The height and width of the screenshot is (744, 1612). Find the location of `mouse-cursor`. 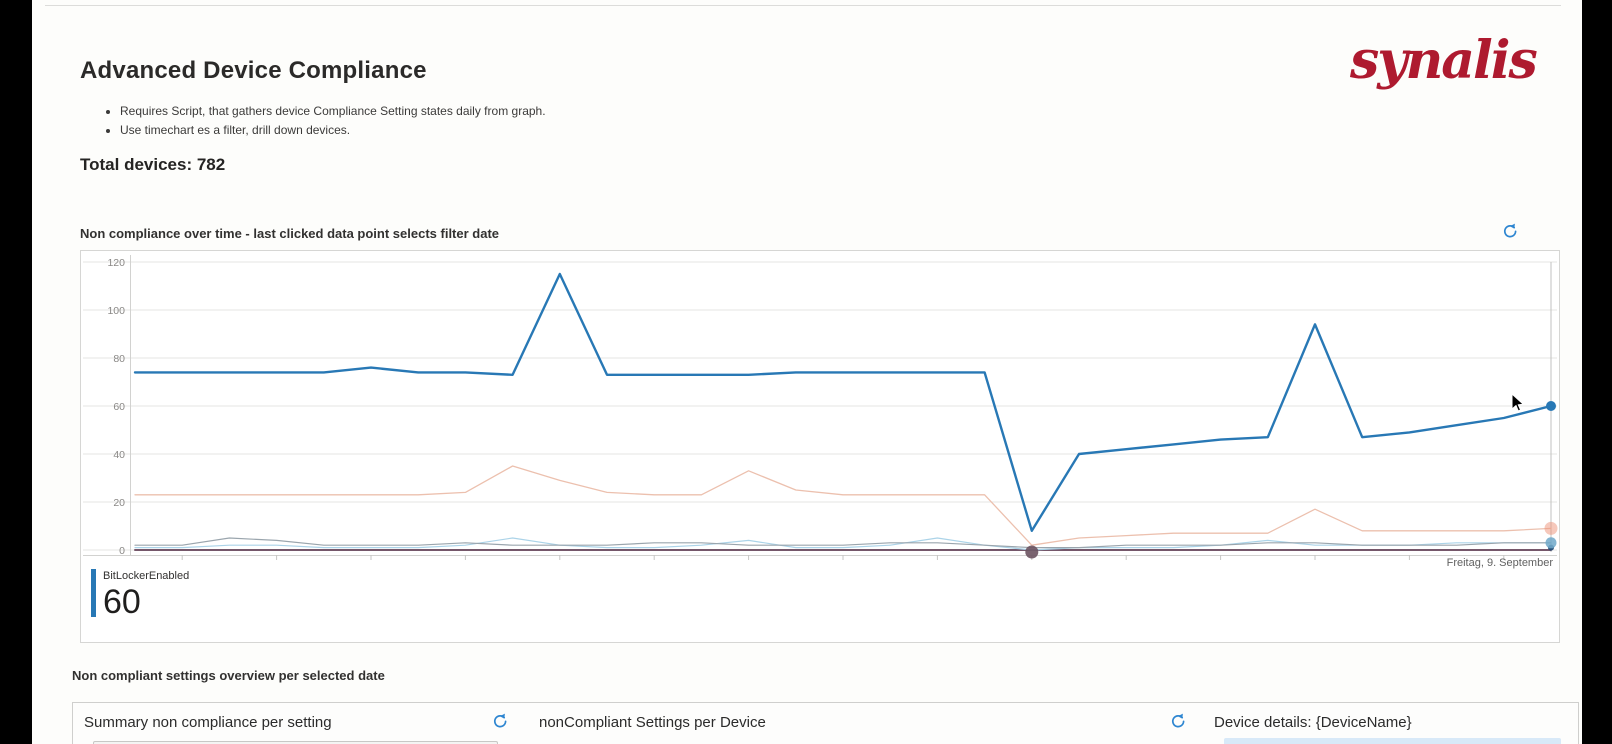

mouse-cursor is located at coordinates (1519, 405).